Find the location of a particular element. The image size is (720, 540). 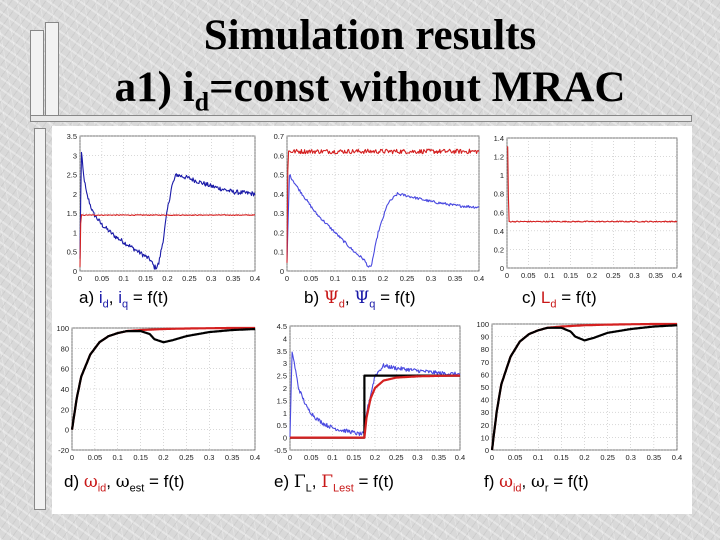

series-b--d is located at coordinates (383, 205).